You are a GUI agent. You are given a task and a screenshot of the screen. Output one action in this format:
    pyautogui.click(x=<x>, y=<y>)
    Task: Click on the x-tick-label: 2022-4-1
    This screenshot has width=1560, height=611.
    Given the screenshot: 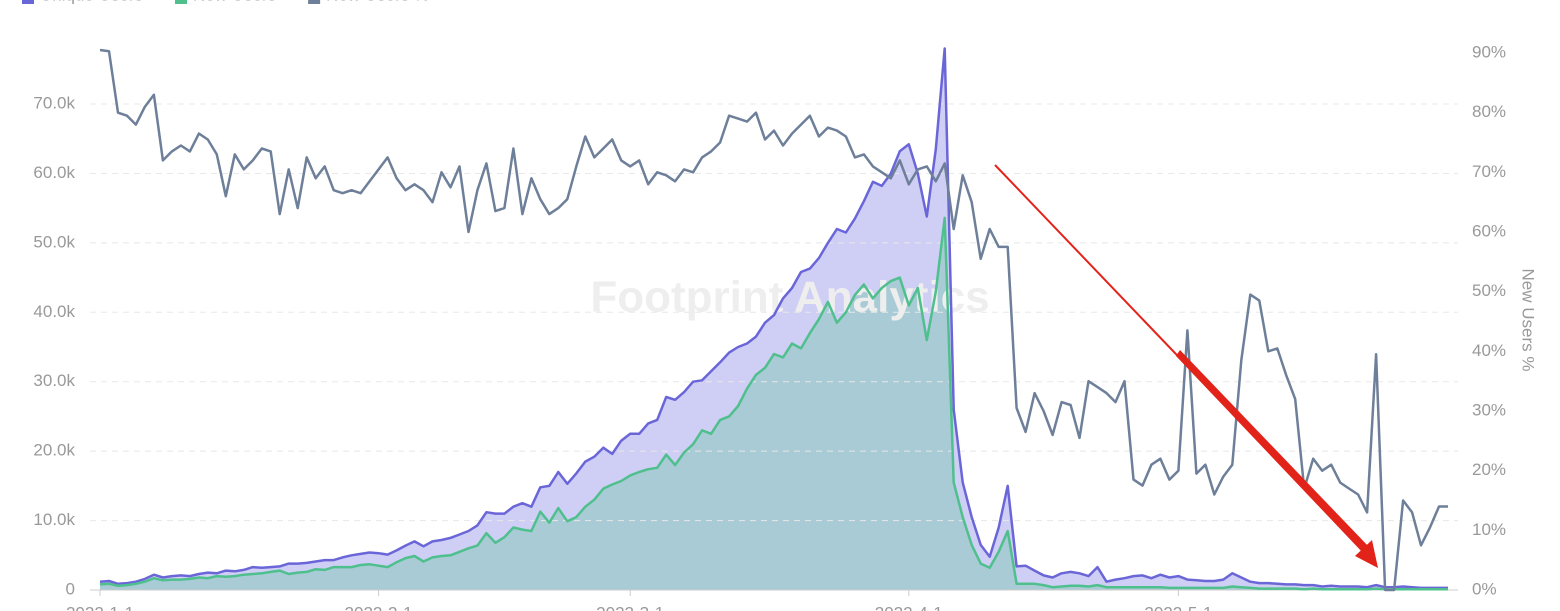 What is the action you would take?
    pyautogui.click(x=909, y=607)
    